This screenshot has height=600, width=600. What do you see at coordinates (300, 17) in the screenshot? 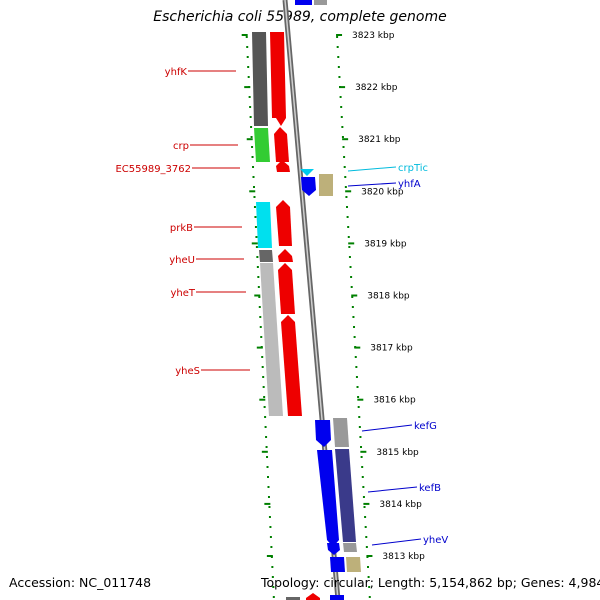
I see `map-title: Escherichia coli 55989, complete genome` at bounding box center [300, 17].